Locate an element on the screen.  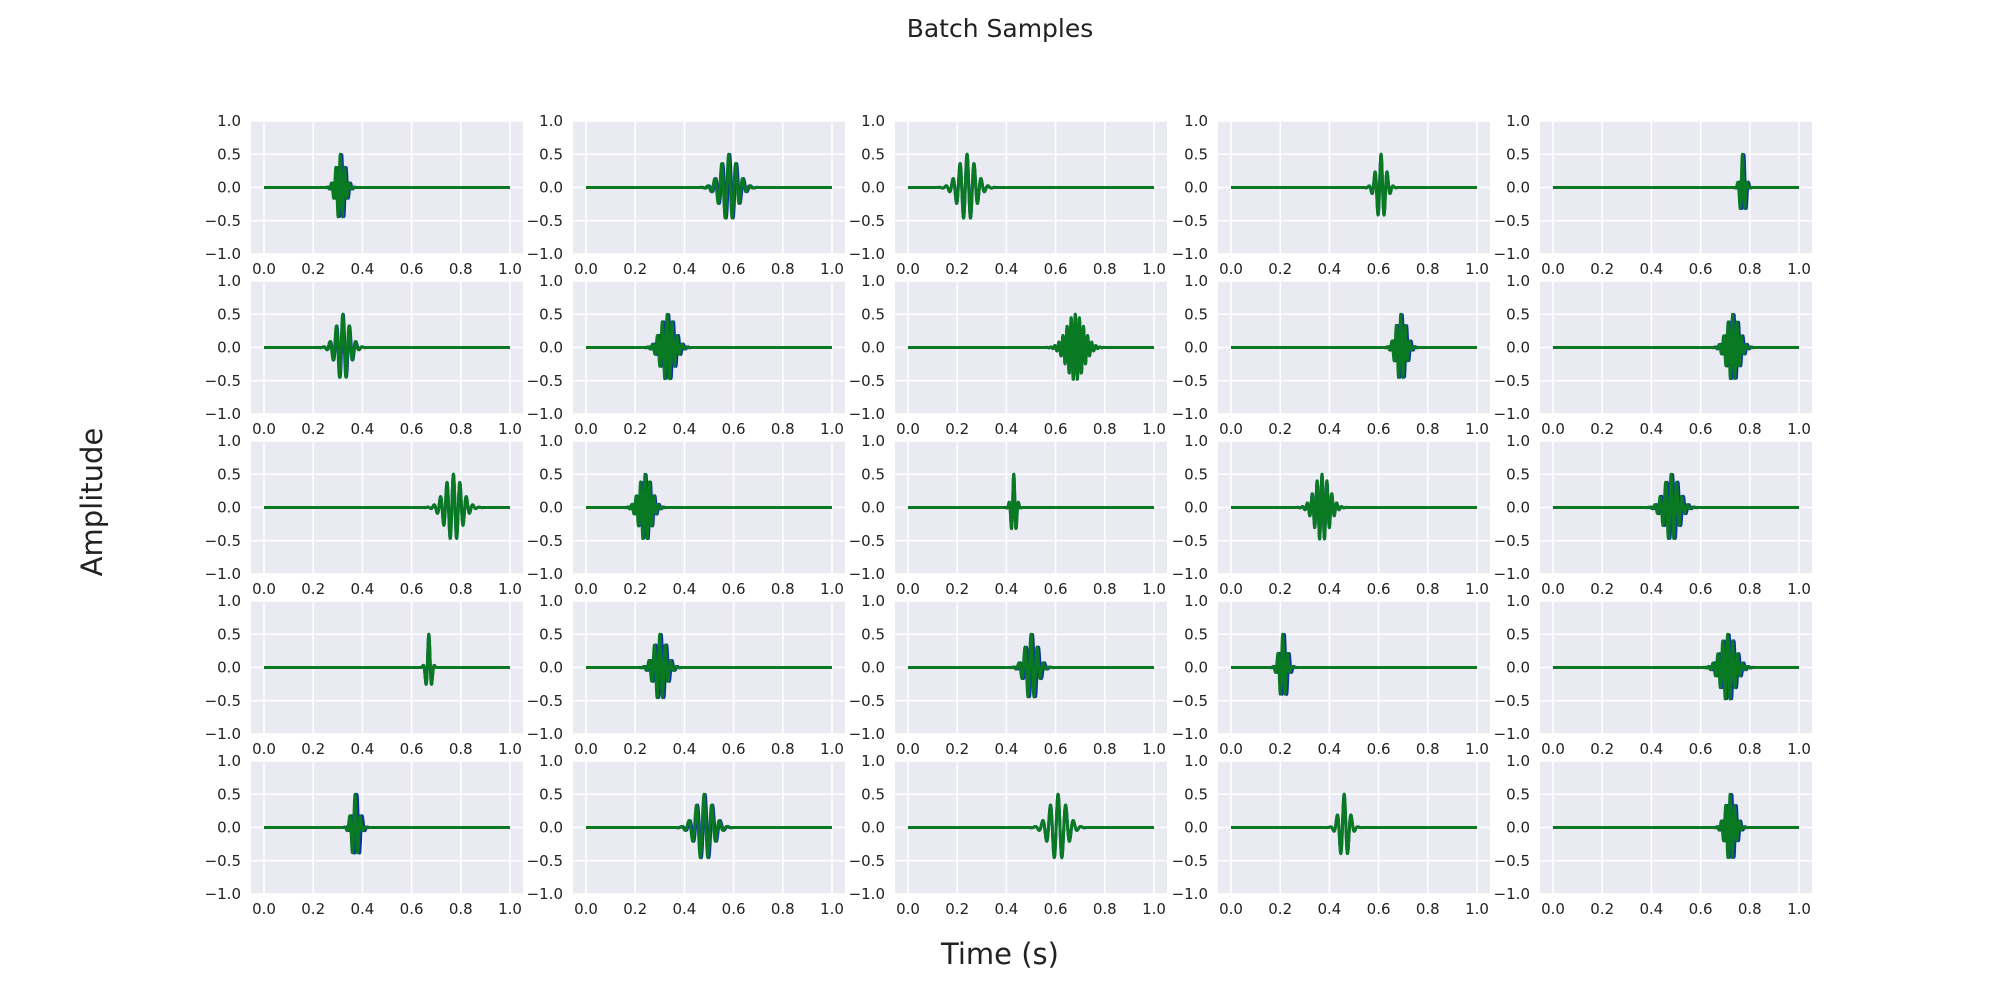
subplot-3-3: 0.0 0.2 0.4 0.6 0.8 1.0 1.0 0.5 0.0 −0.5 −1.0 is located at coordinates (1008, 515).